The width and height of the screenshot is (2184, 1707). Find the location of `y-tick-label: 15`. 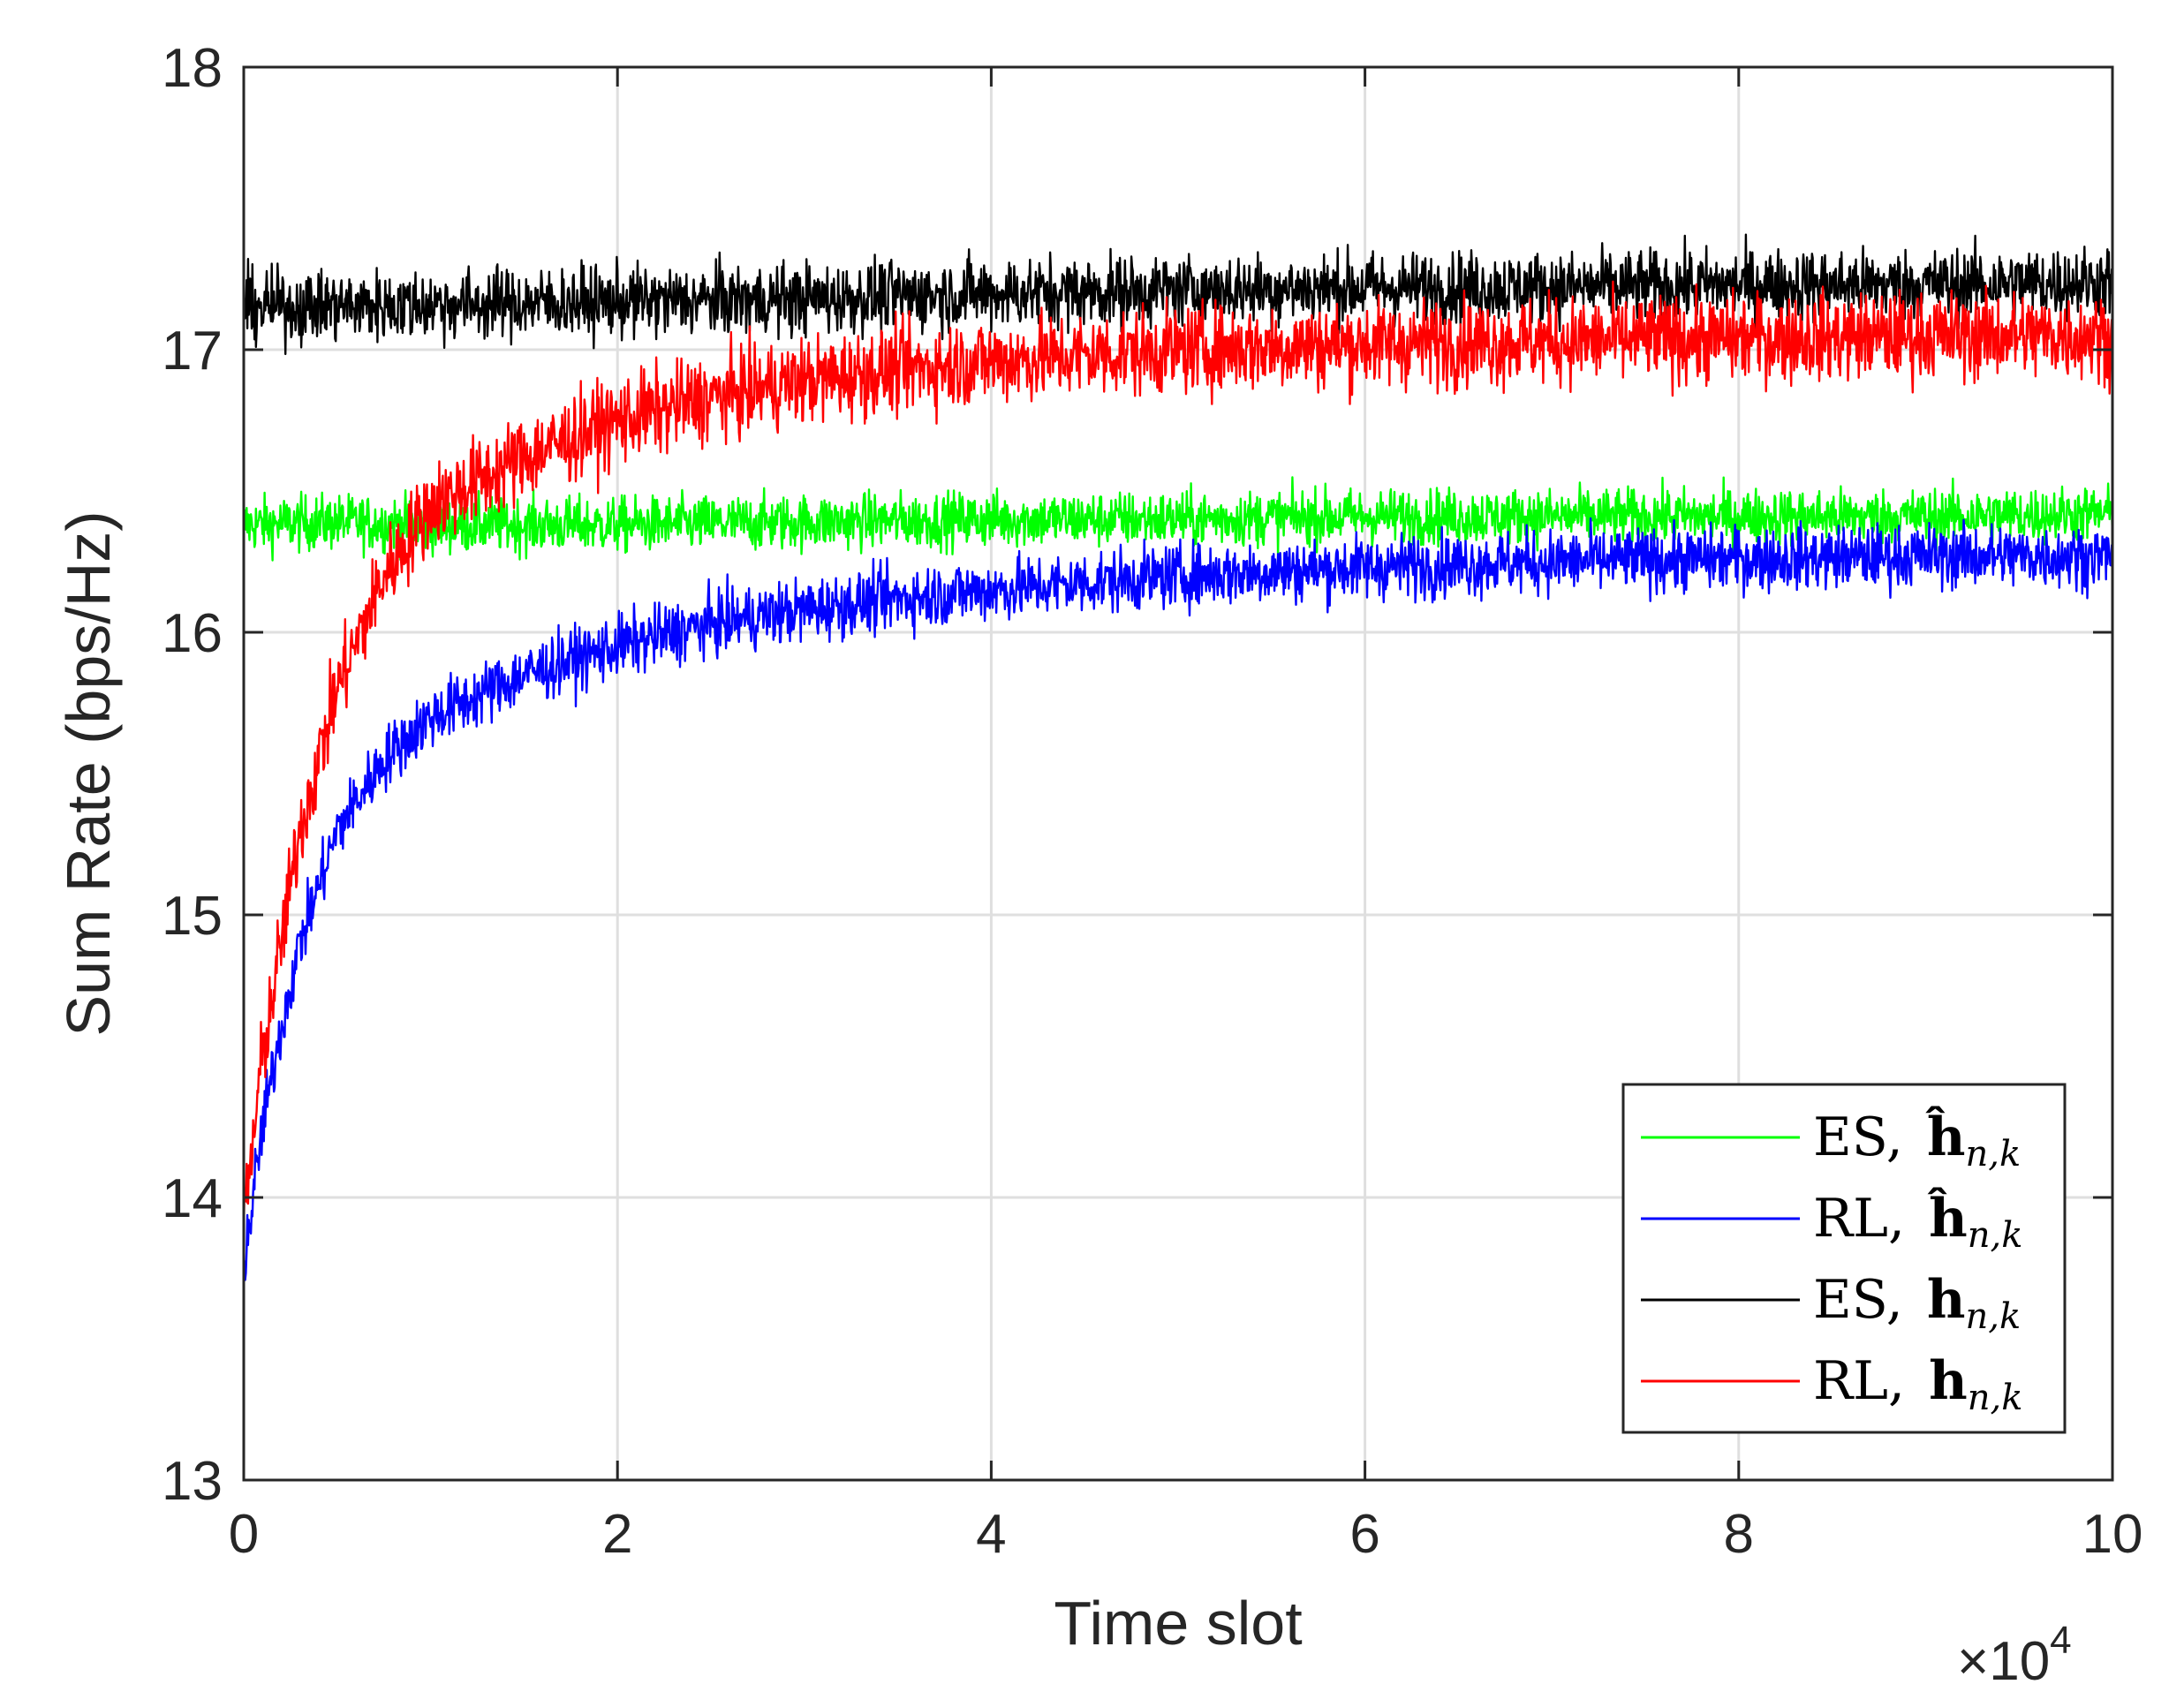

y-tick-label: 15 is located at coordinates (192, 916).